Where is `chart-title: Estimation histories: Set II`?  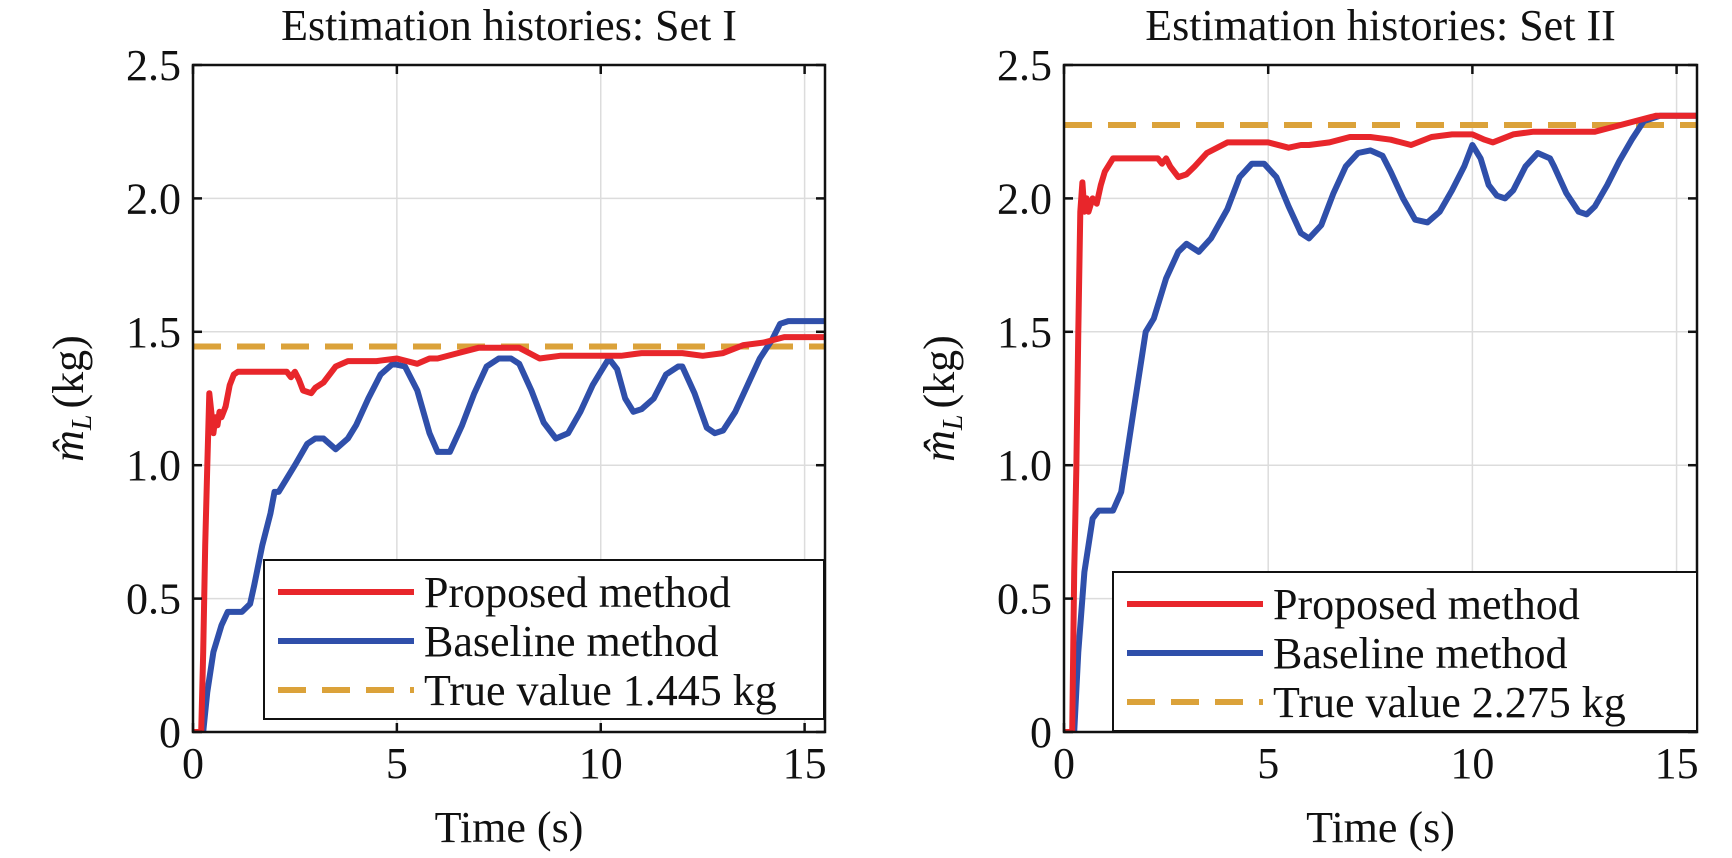 chart-title: Estimation histories: Set II is located at coordinates (1380, 25).